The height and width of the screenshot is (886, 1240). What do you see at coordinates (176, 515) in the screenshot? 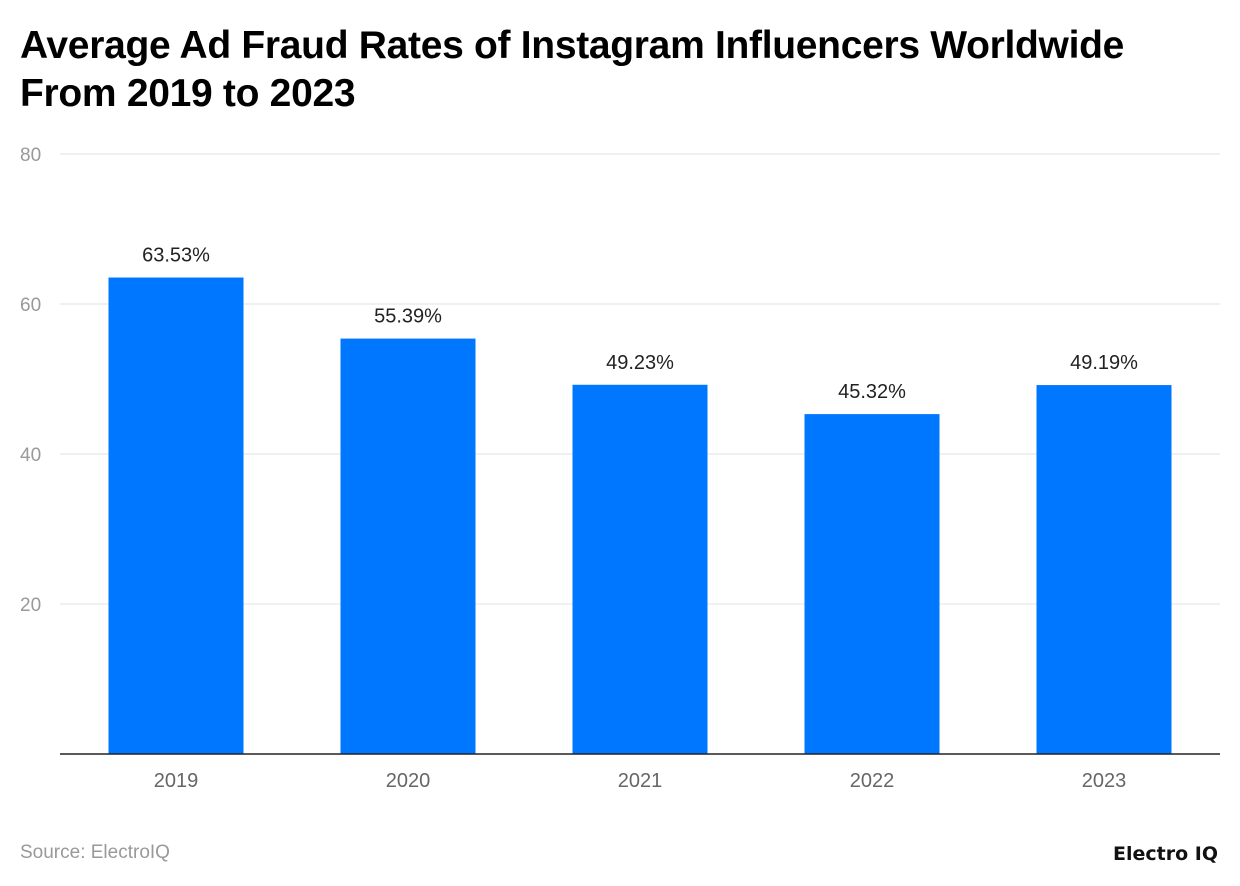
I see `bar-2019` at bounding box center [176, 515].